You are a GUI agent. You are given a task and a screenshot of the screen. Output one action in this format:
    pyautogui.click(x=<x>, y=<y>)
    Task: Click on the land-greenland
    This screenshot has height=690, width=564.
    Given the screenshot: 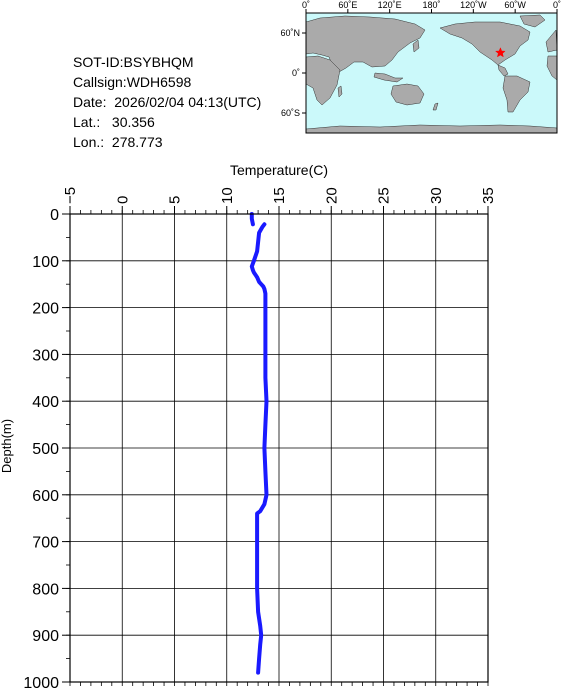 What is the action you would take?
    pyautogui.click(x=532, y=21)
    